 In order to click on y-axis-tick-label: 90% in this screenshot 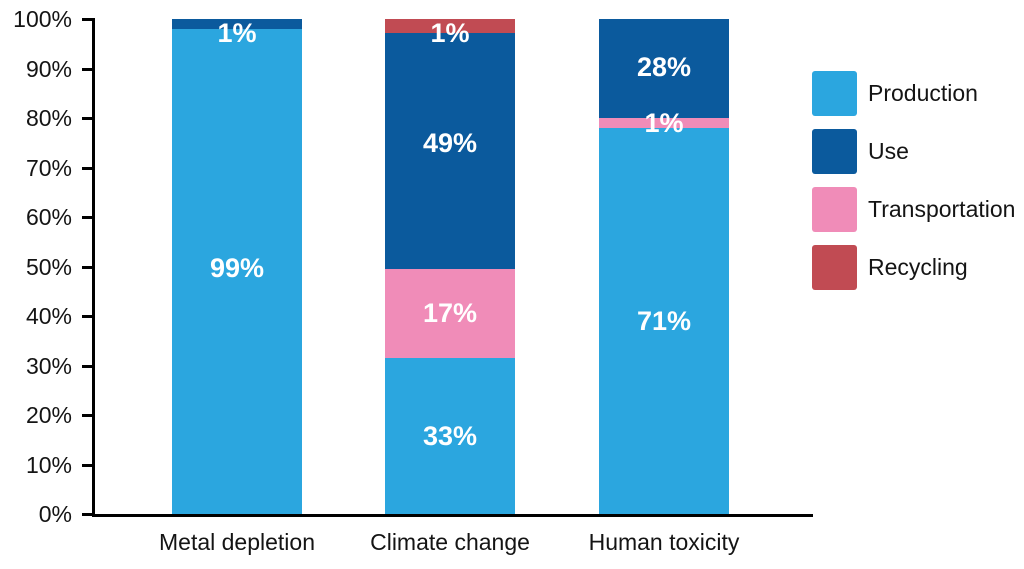, I will do `click(48, 68)`.